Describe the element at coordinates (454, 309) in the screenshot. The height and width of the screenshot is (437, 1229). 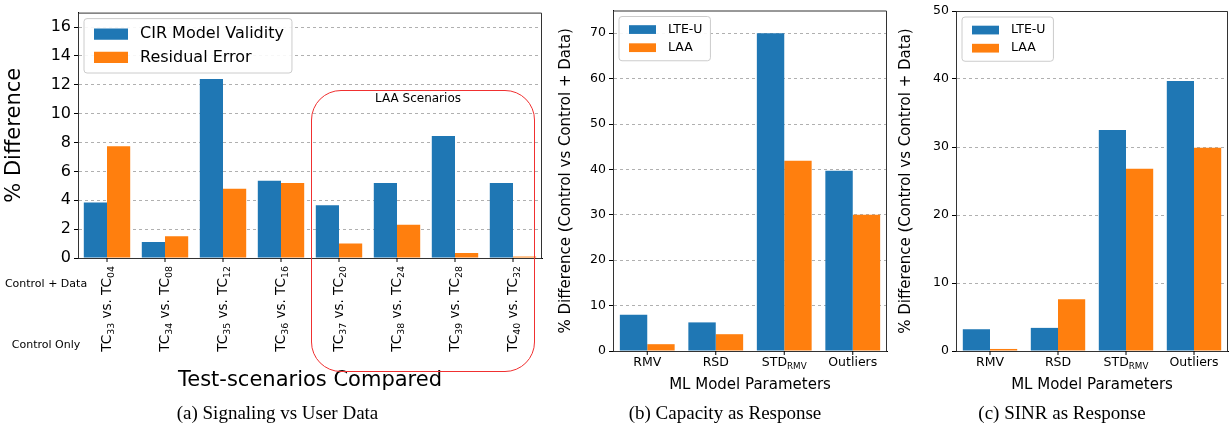
I see `x-tick-label: TC39 vs. TC28` at that location.